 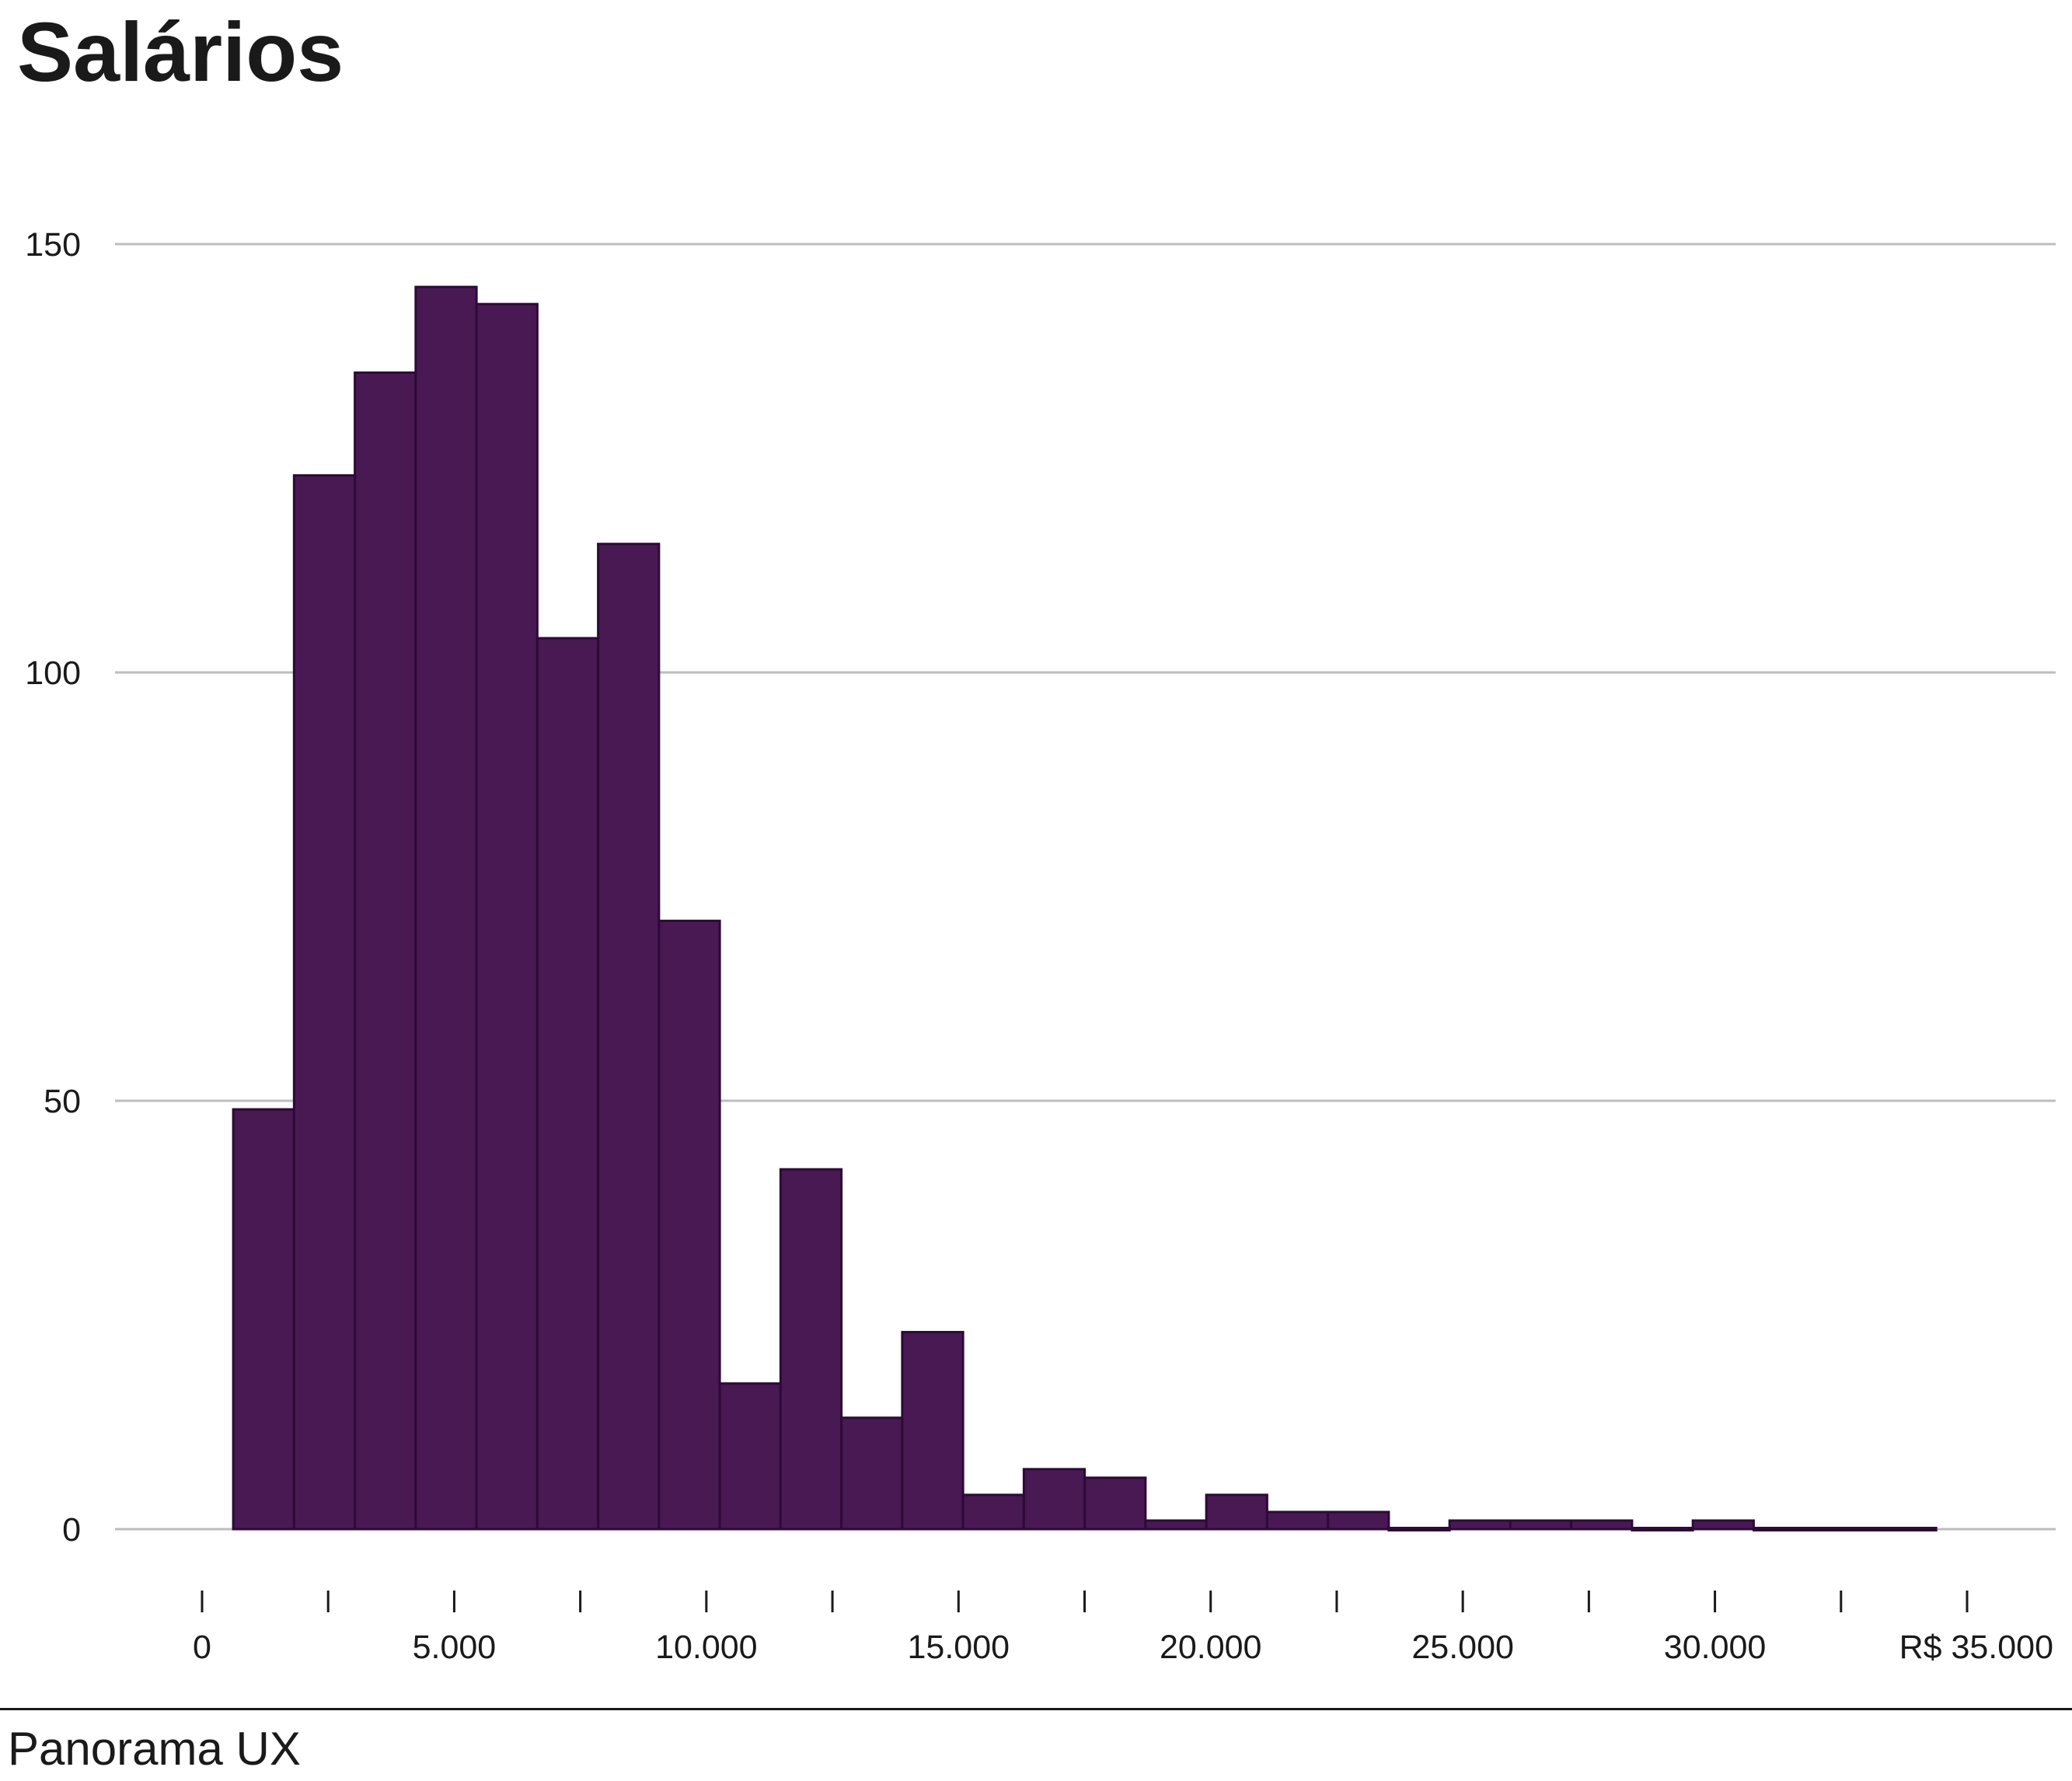 I want to click on footer-divider, so click(x=1036, y=1709).